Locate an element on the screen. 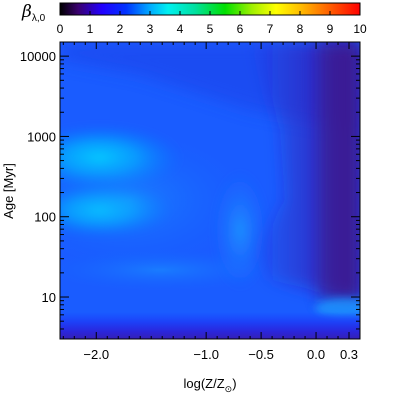 The image size is (400, 400). y-axis-label: Age [Myr] is located at coordinates (8, 191).